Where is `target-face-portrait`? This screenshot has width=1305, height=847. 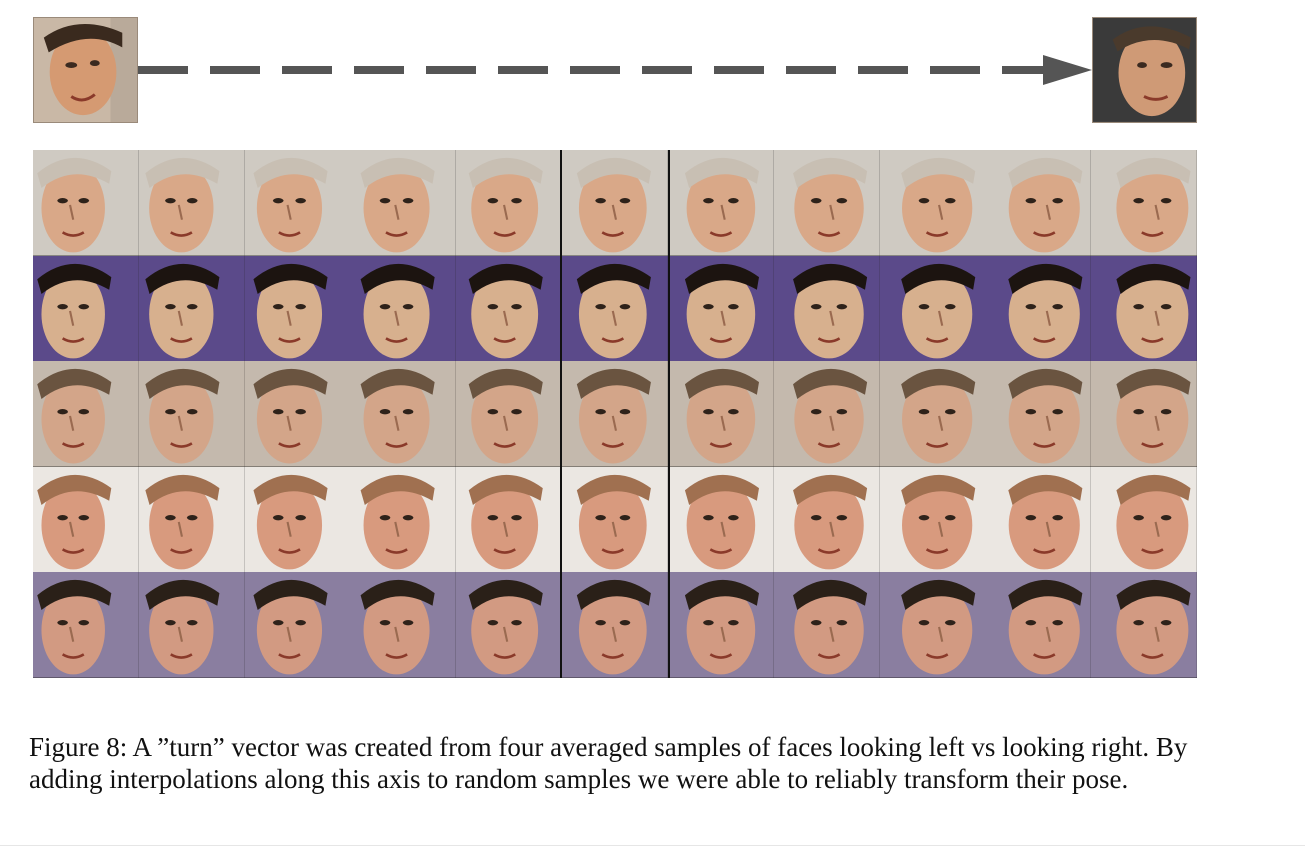
target-face-portrait is located at coordinates (1144, 70).